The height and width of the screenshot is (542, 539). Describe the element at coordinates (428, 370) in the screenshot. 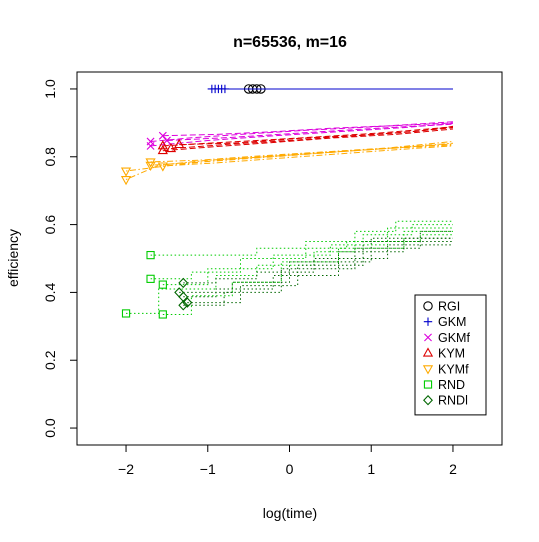

I see `legend-marker-kymf` at that location.